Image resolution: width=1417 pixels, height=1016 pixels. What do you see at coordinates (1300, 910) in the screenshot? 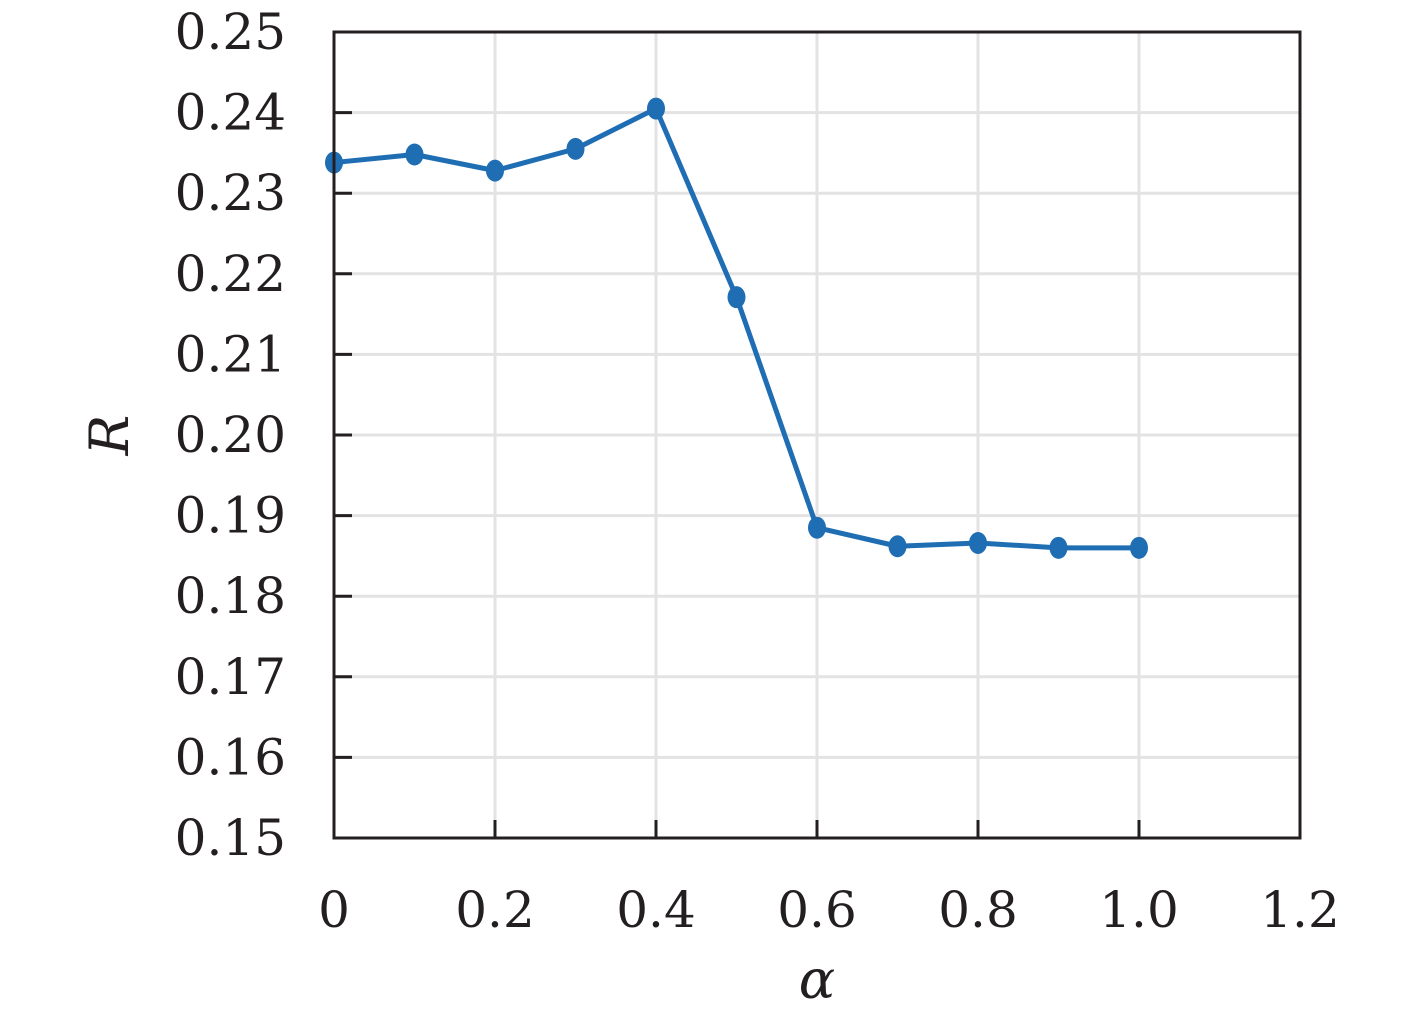
I see `x-tick-label: 1.2` at bounding box center [1300, 910].